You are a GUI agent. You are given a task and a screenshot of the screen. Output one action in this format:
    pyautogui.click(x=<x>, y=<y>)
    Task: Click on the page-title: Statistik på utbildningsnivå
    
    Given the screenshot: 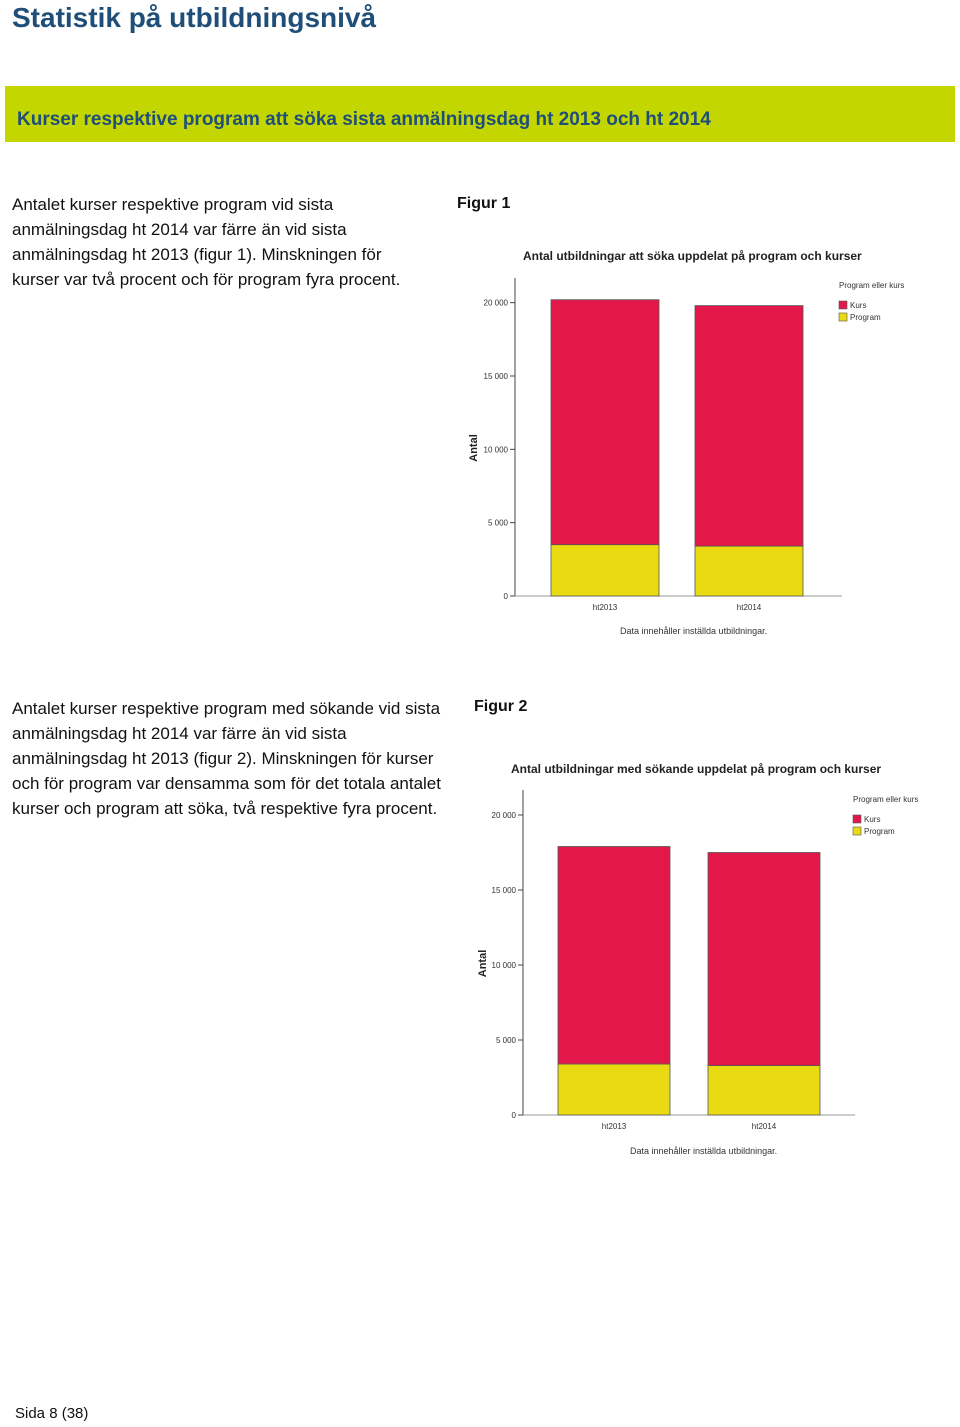 What is the action you would take?
    pyautogui.click(x=194, y=17)
    